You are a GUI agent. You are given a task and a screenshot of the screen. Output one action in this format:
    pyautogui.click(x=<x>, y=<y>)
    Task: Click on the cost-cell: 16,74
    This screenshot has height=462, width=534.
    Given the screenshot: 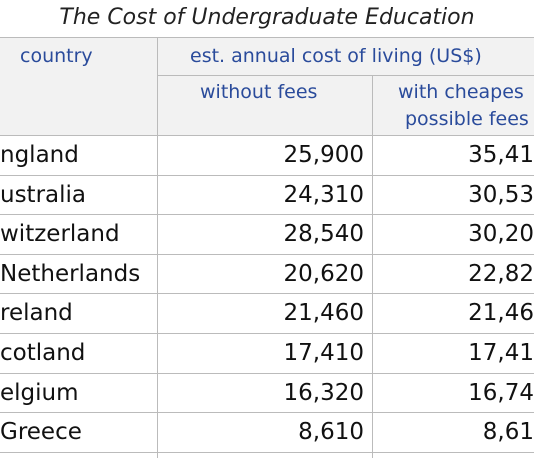 What is the action you would take?
    pyautogui.click(x=501, y=392)
    